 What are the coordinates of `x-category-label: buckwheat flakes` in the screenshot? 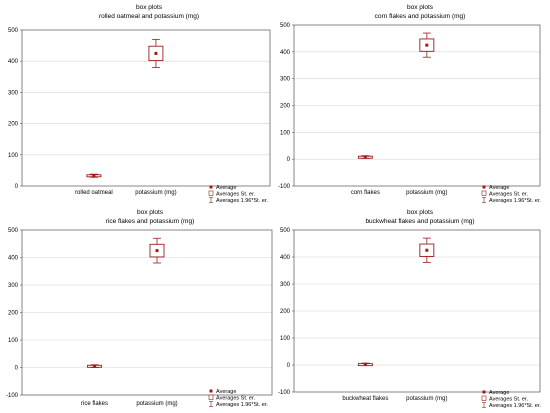 It's located at (365, 399).